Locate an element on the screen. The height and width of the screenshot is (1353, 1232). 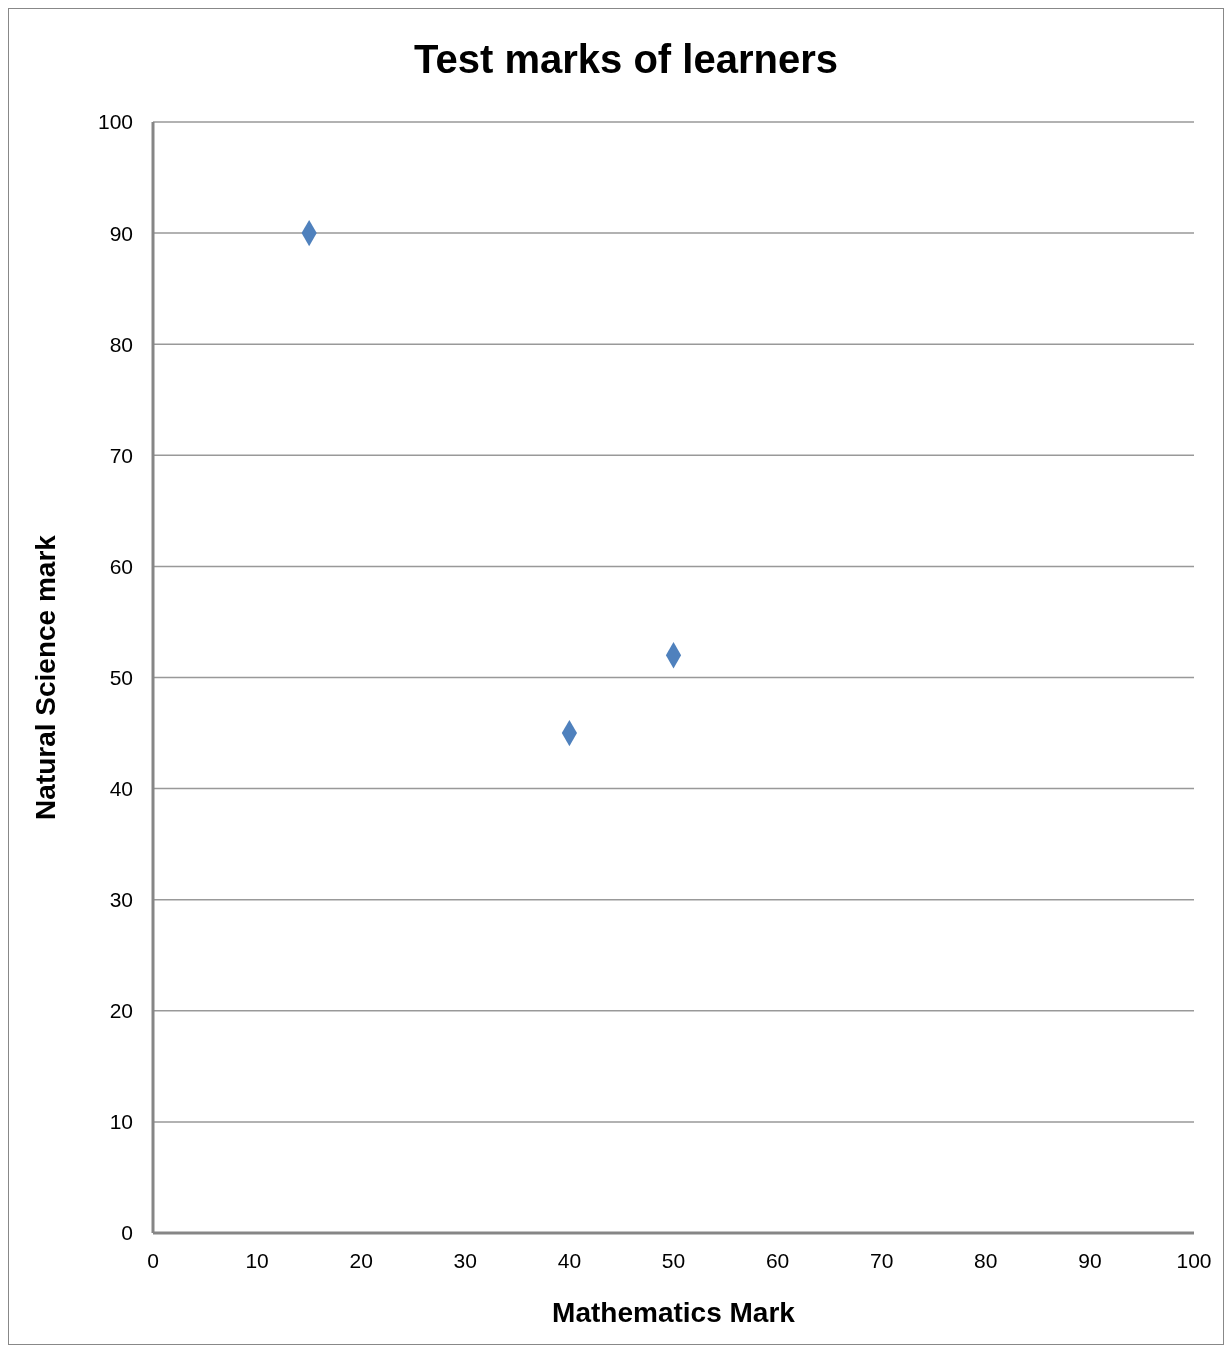
x-tick-label: 20 is located at coordinates (361, 1260).